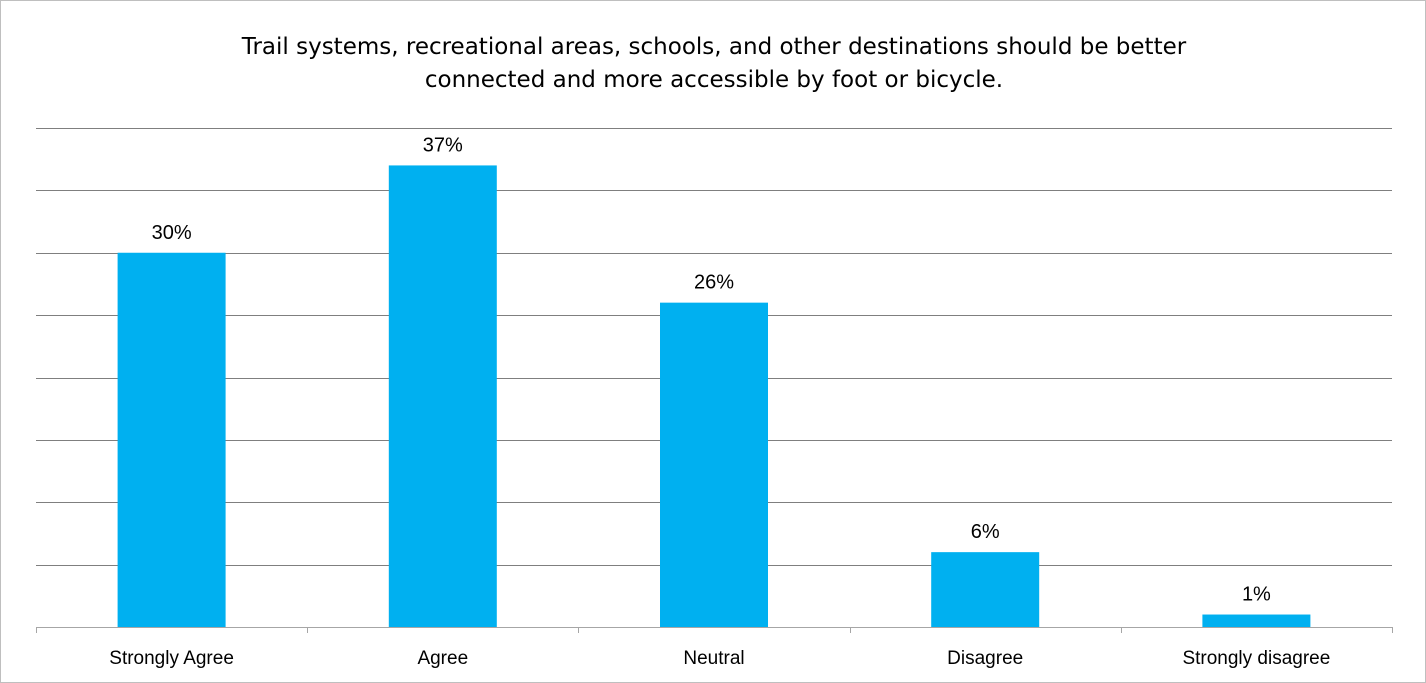 This screenshot has width=1426, height=683. Describe the element at coordinates (714, 464) in the screenshot. I see `bar-neutral` at that location.